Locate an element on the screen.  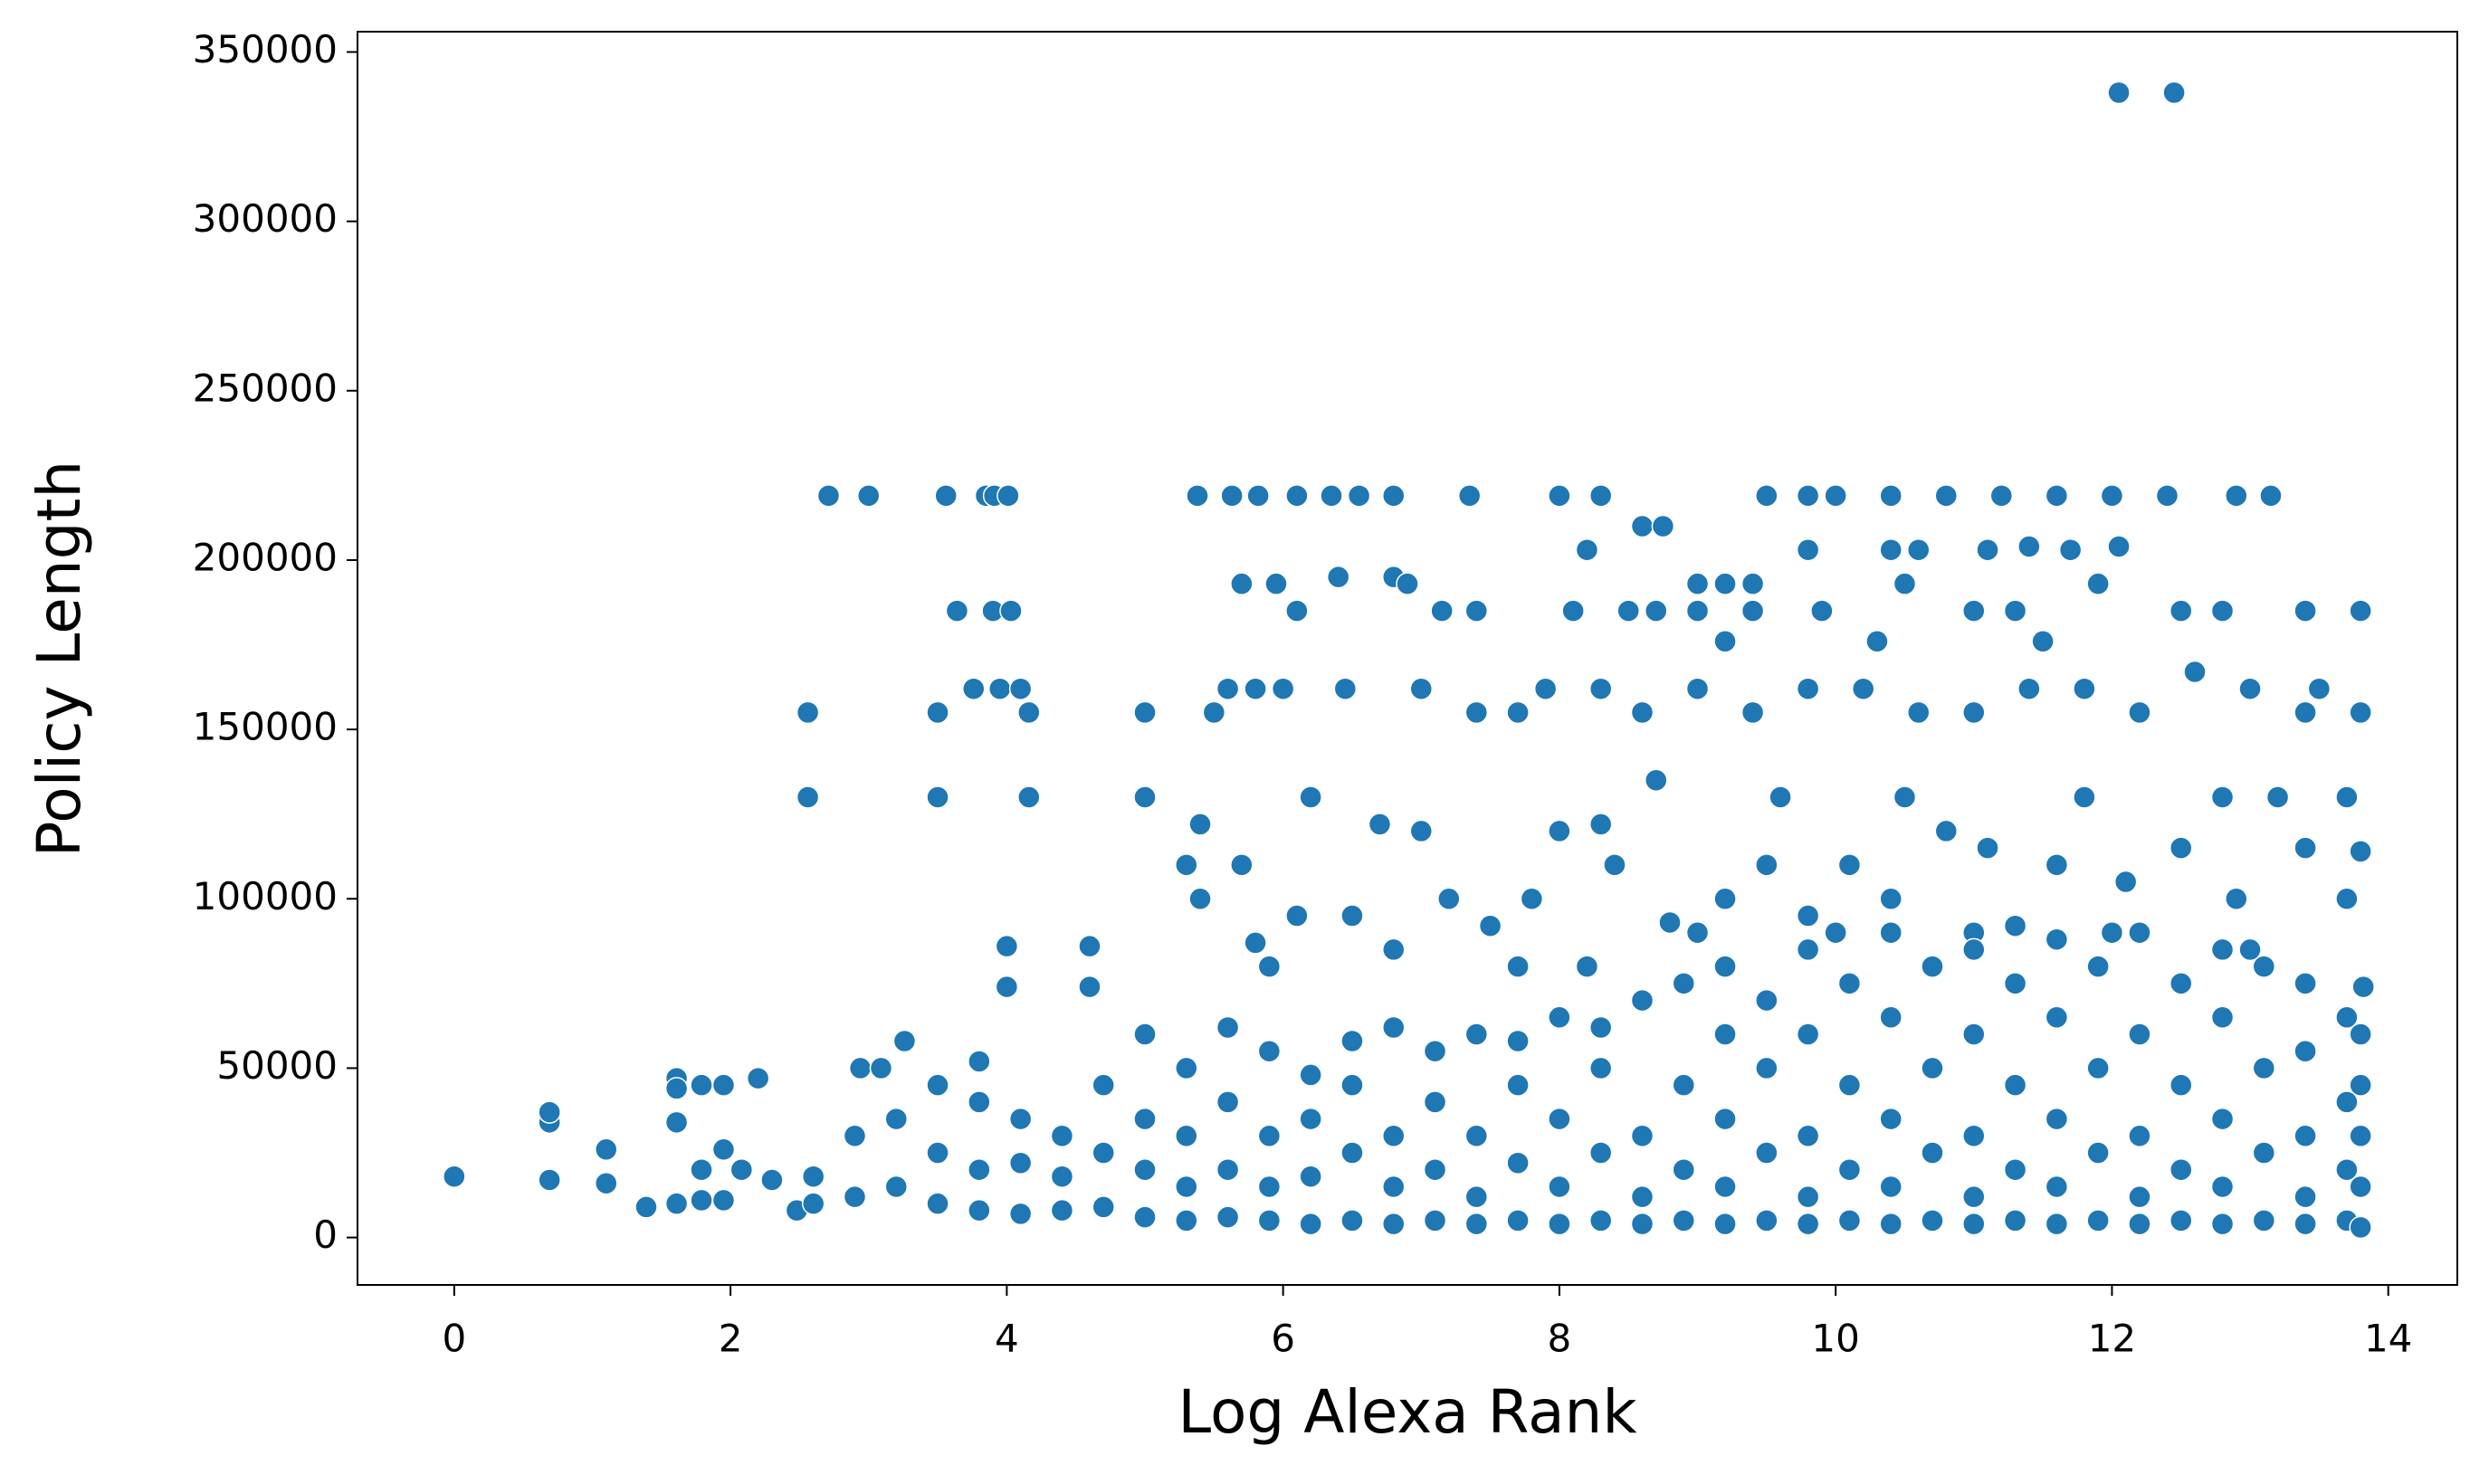
x-axis-label: Log Alexa Rank is located at coordinates (1407, 1412).